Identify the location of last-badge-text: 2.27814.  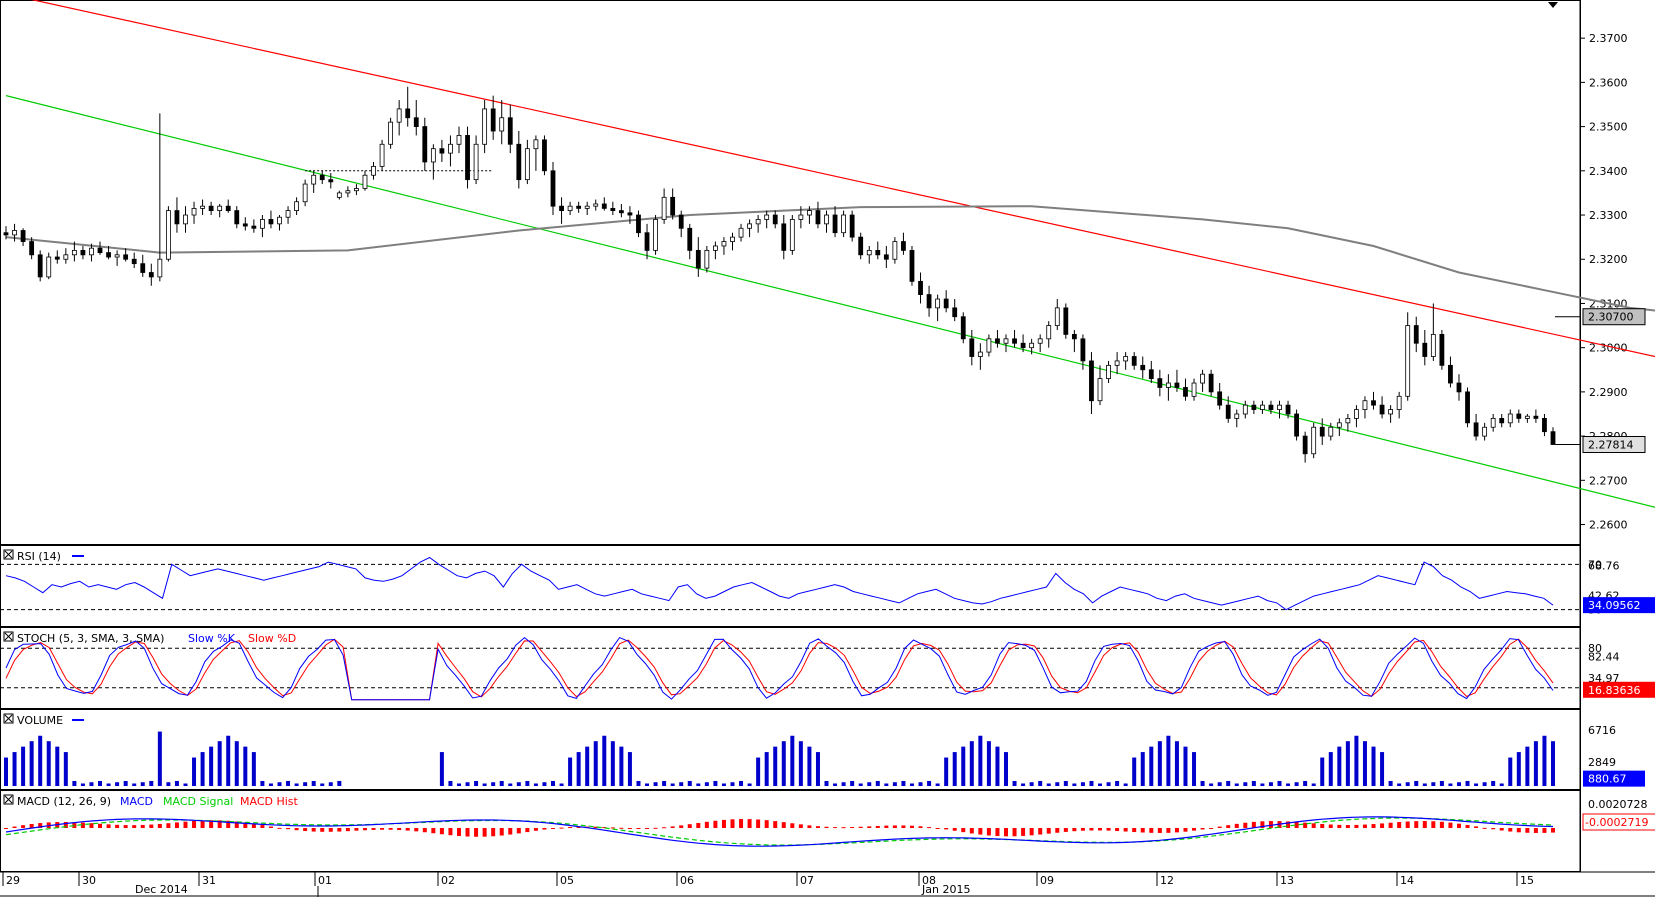
(1611, 444).